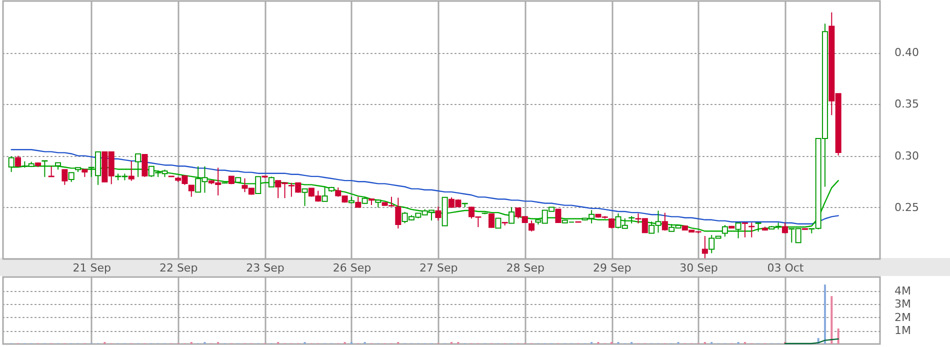 The image size is (950, 347). Describe the element at coordinates (902, 304) in the screenshot. I see `y-tick-label: 3M` at that location.